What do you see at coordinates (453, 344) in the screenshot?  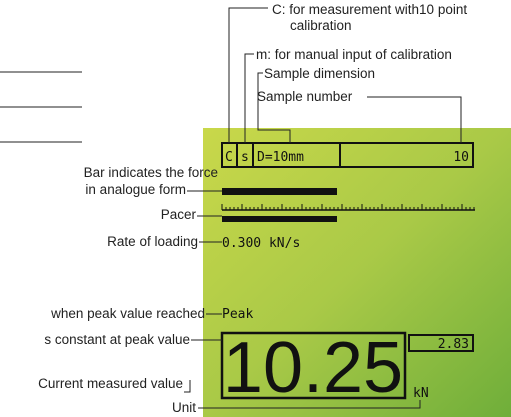 I see `peak-value: 2.83` at bounding box center [453, 344].